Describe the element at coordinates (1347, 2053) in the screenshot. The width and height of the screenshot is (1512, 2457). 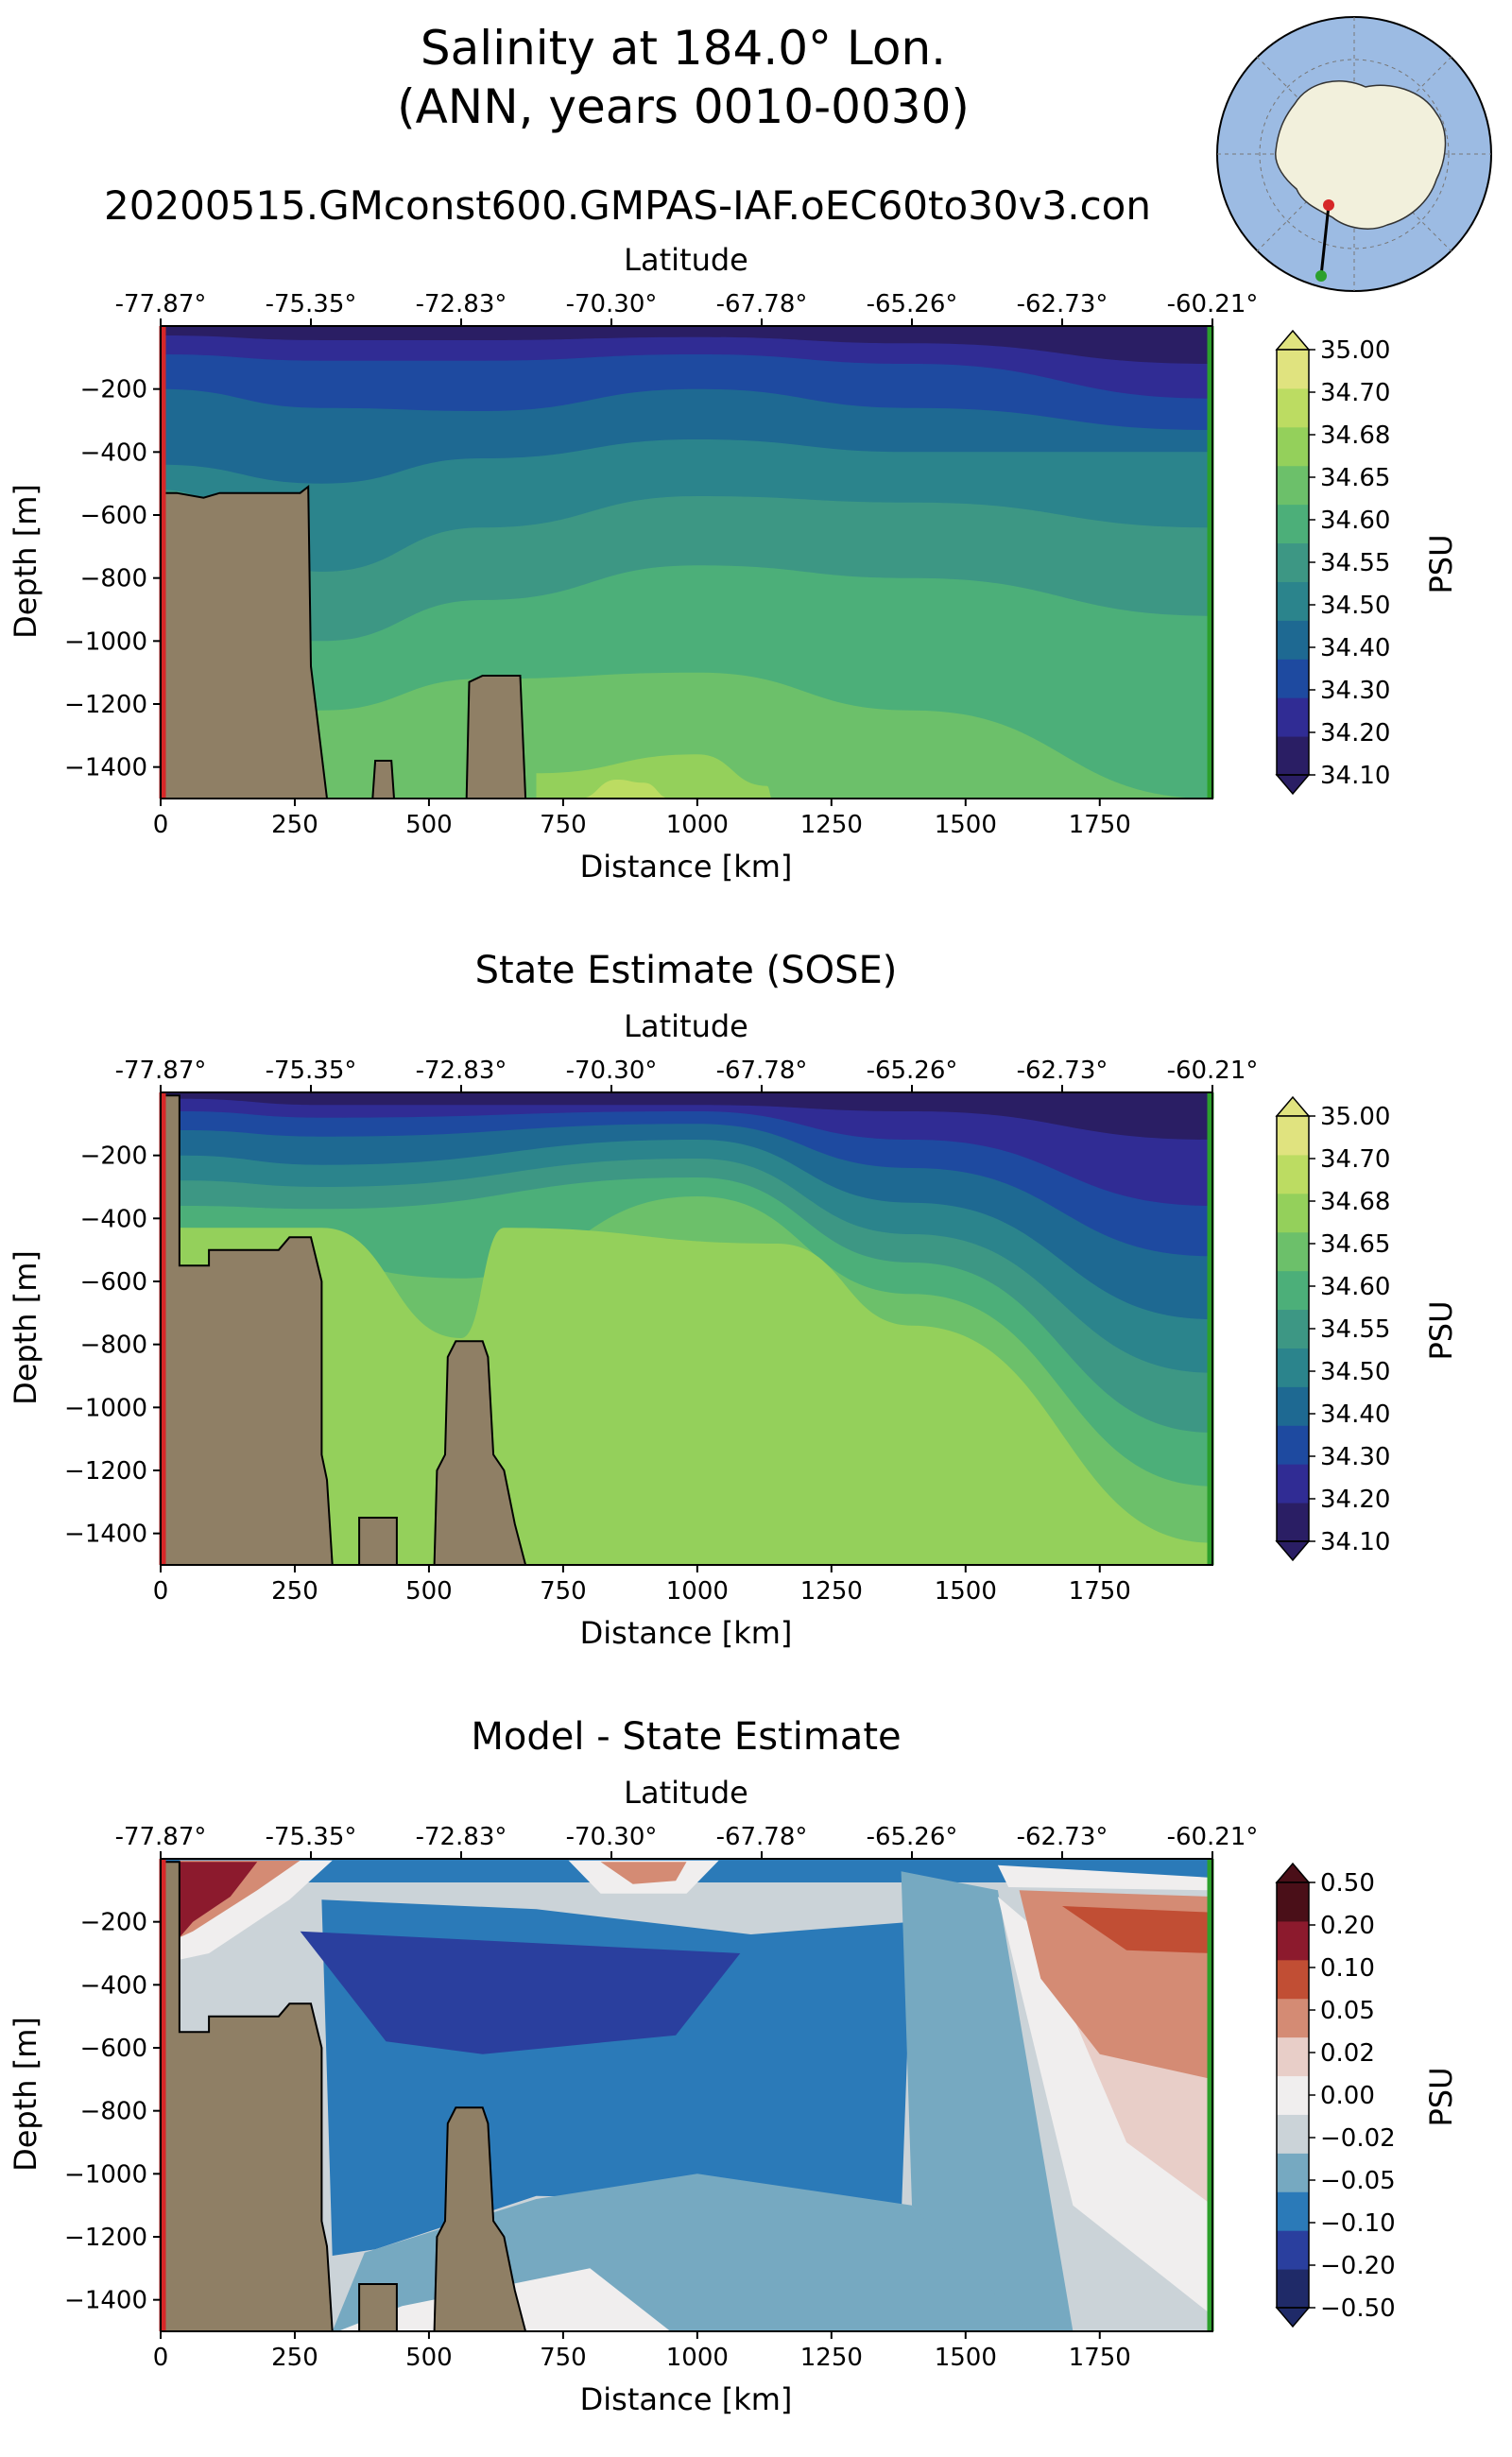
I see `colorbar-tick-label: 0.02` at that location.